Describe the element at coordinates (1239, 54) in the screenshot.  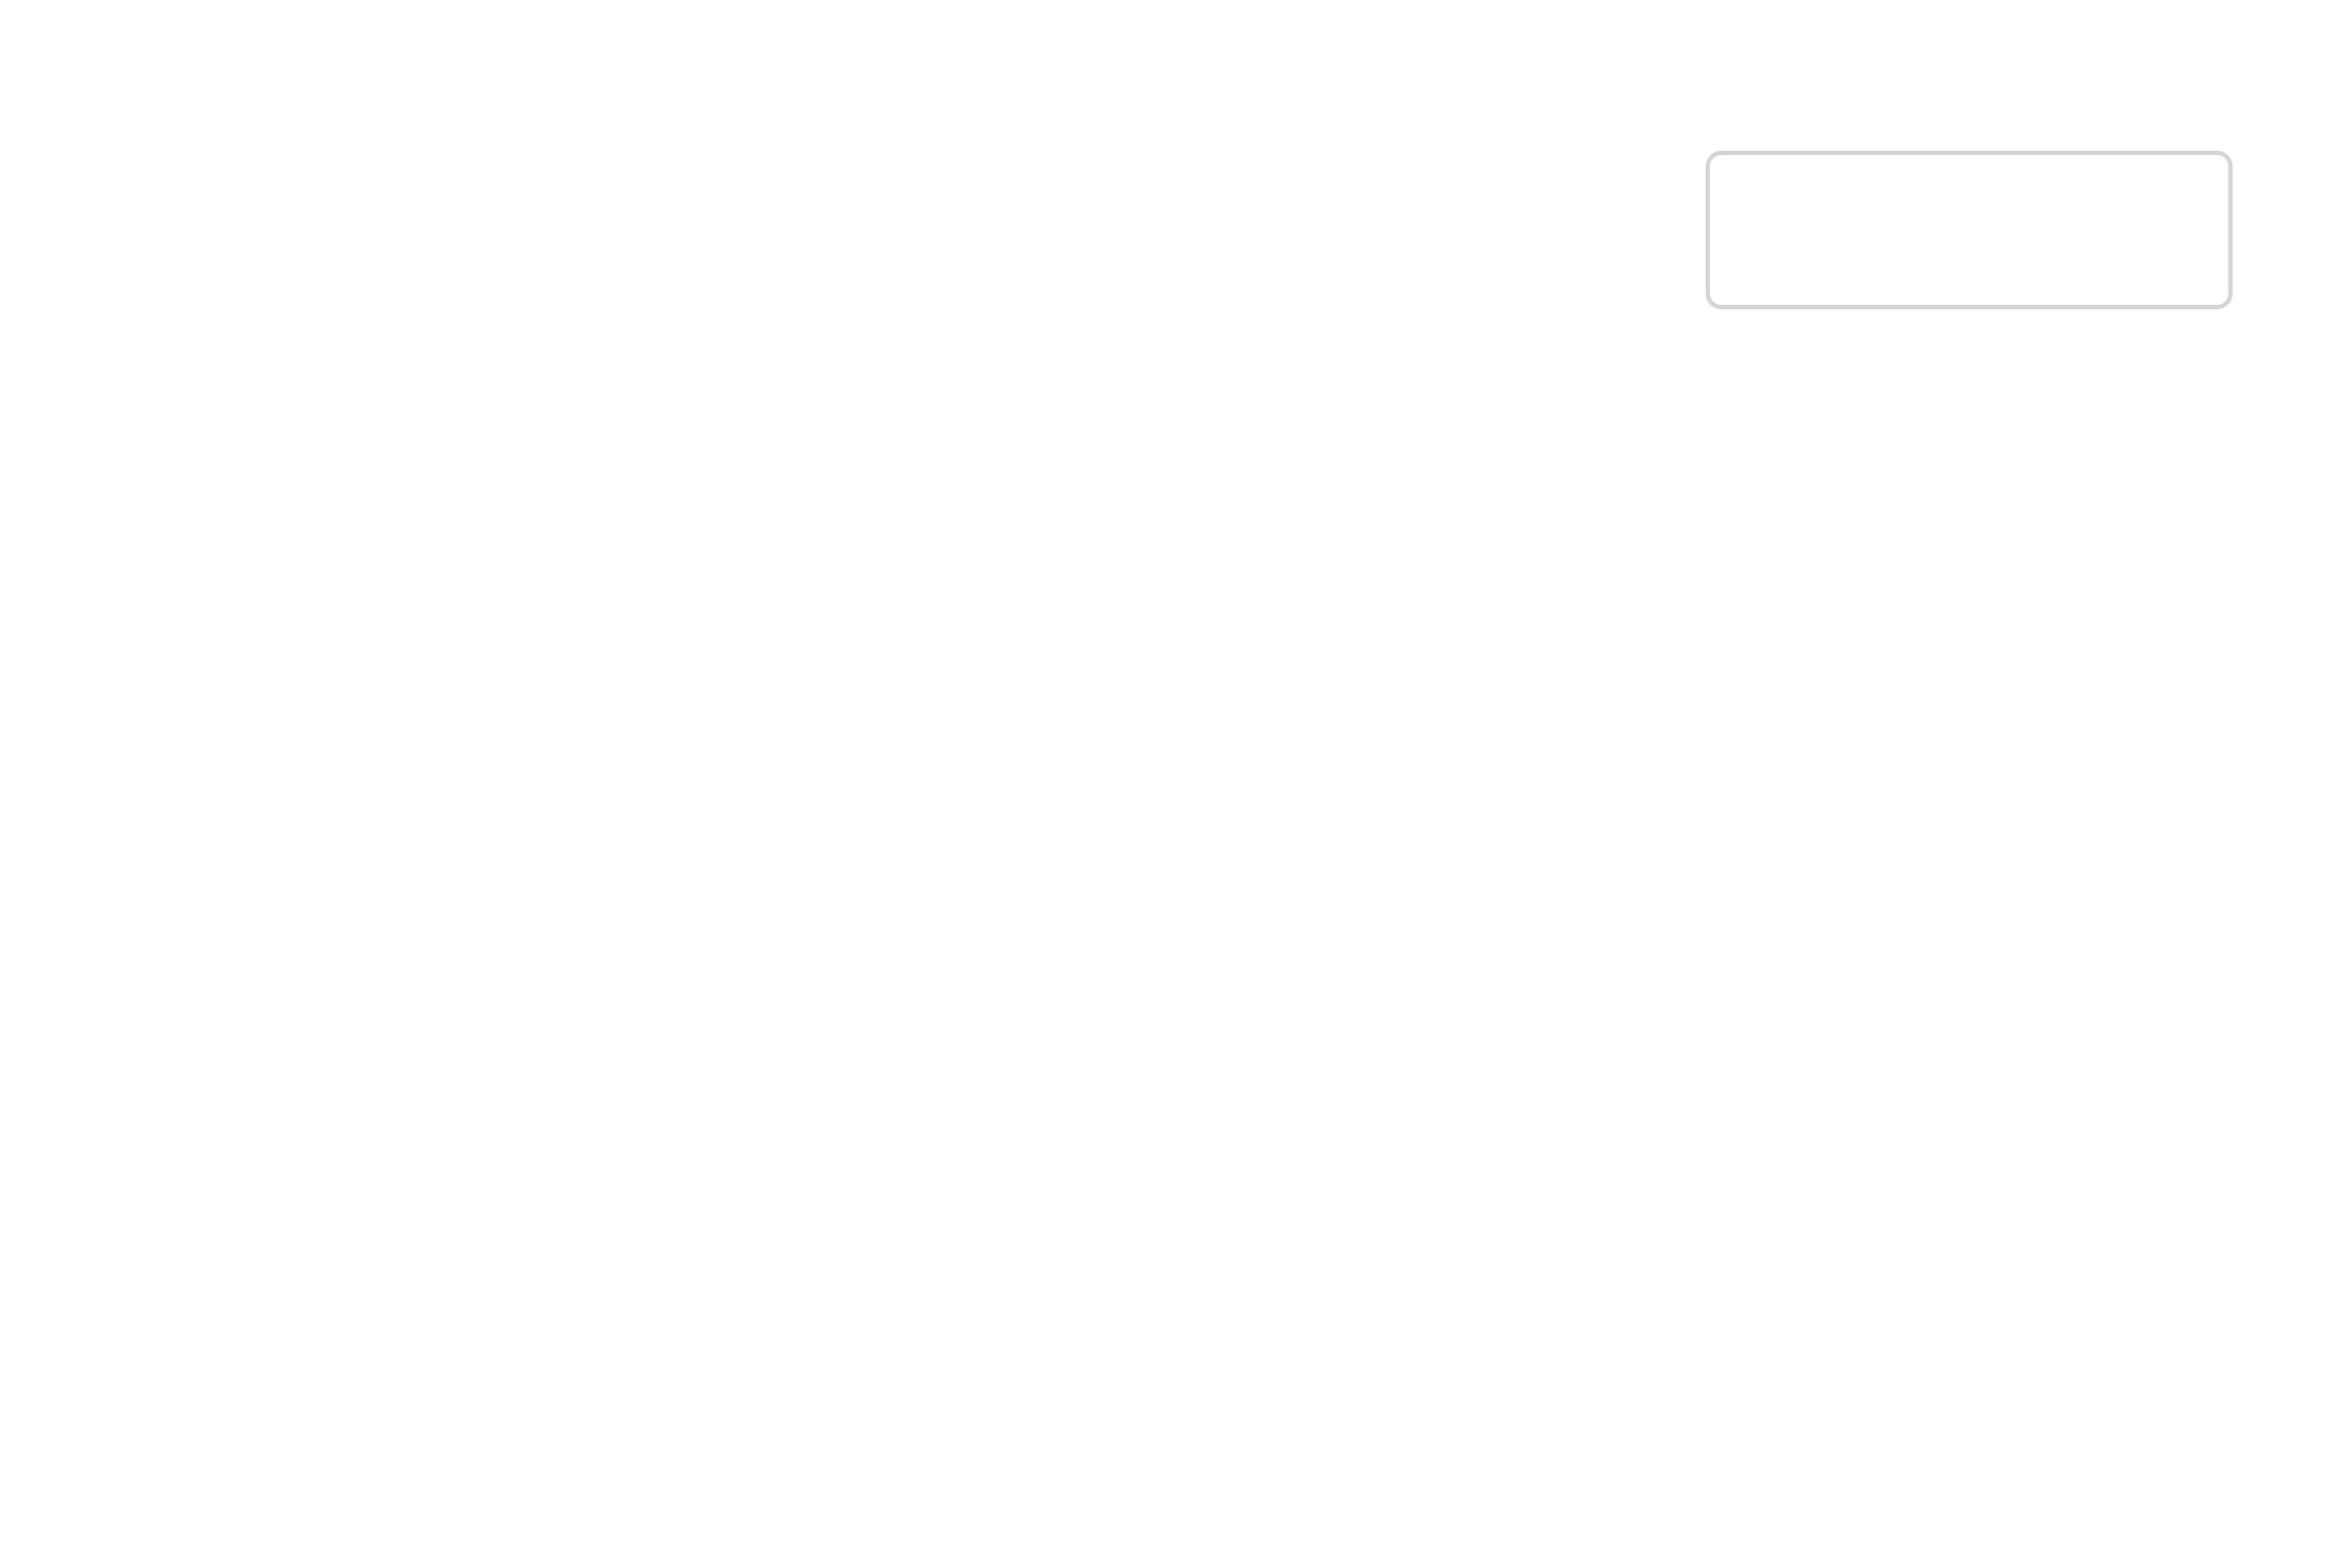
I see `chart-title` at that location.